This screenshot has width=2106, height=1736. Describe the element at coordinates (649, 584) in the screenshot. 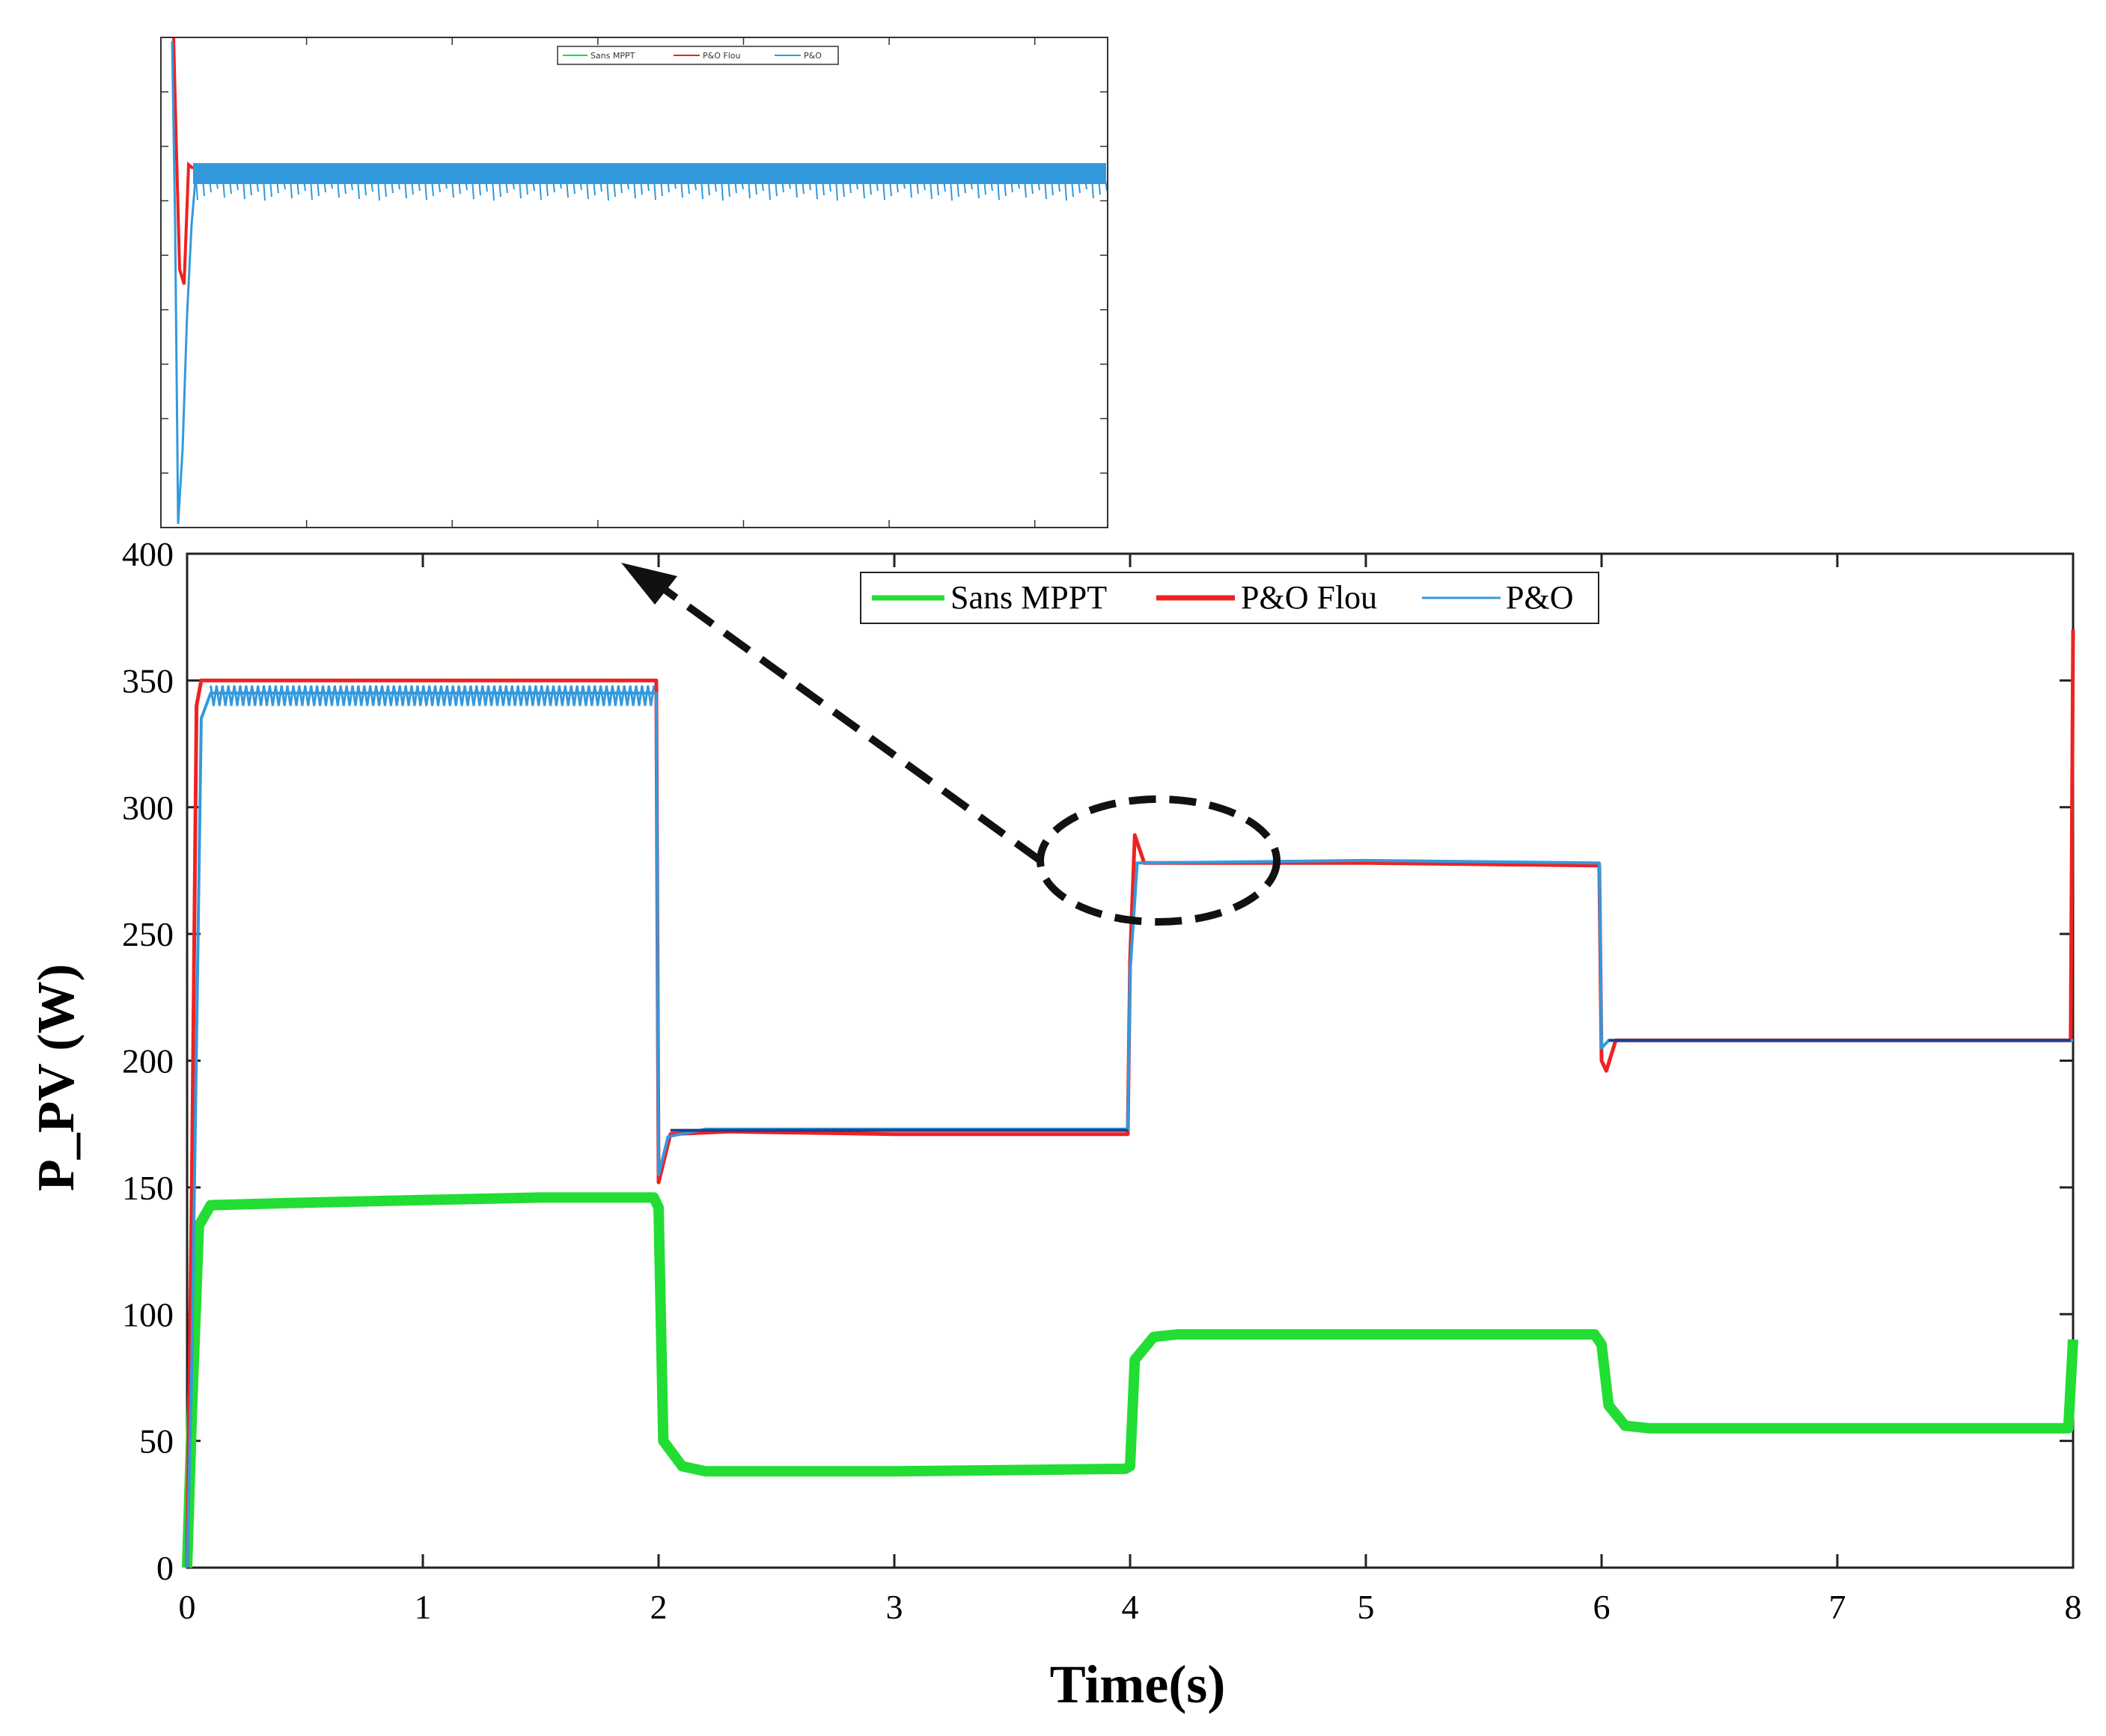

I see `zoom-arrow-head` at that location.